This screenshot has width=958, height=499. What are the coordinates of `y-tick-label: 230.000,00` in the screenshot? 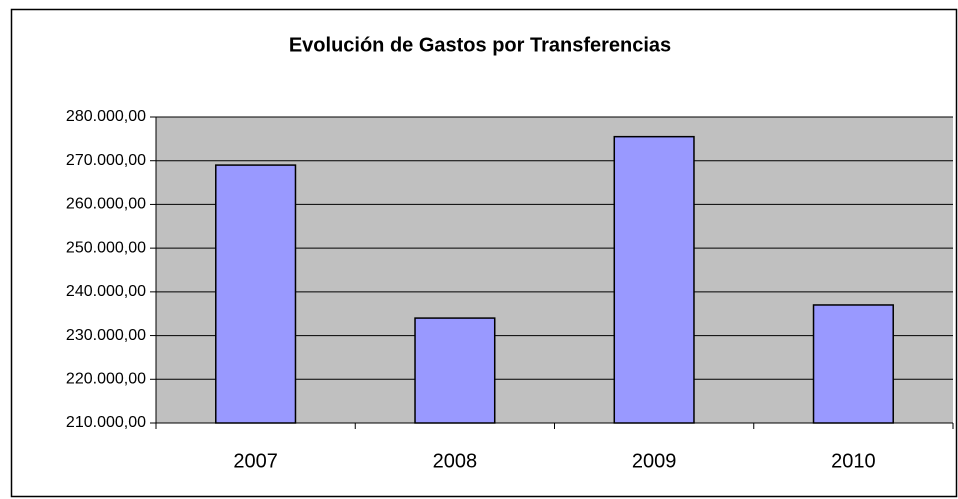 It's located at (106, 335).